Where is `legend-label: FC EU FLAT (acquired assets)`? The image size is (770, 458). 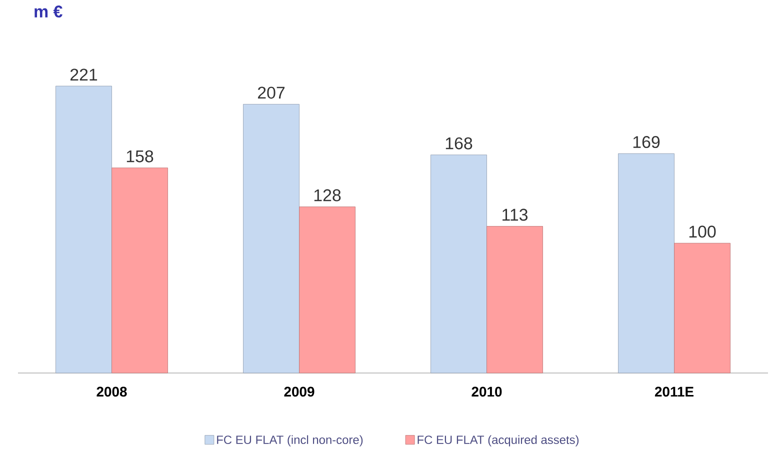
legend-label: FC EU FLAT (acquired assets) is located at coordinates (498, 440).